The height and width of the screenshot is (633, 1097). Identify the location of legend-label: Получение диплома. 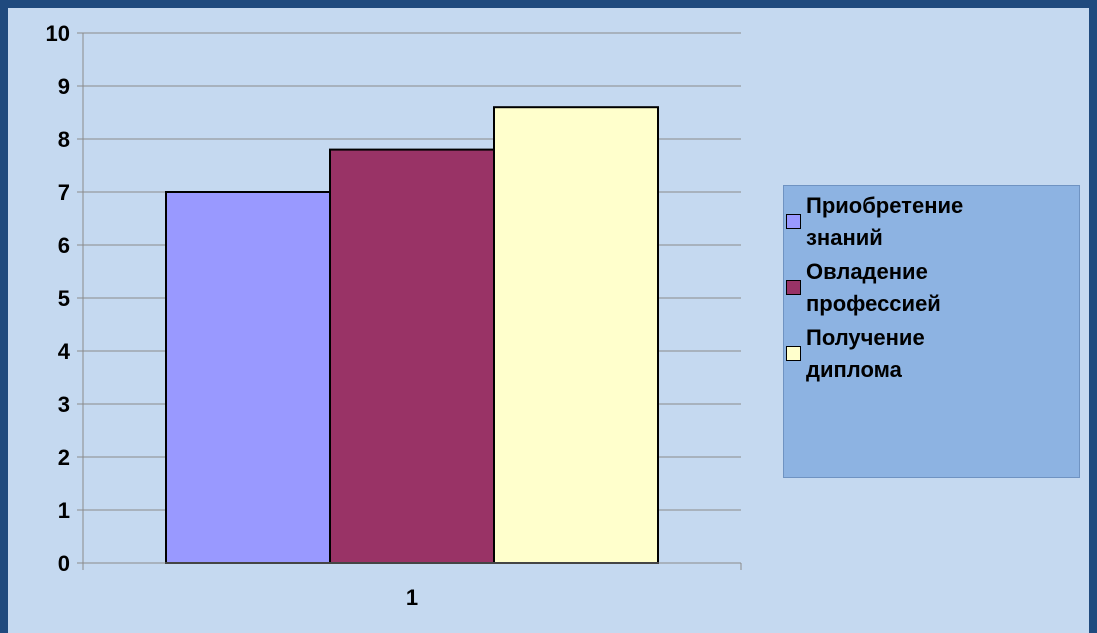
(936, 354).